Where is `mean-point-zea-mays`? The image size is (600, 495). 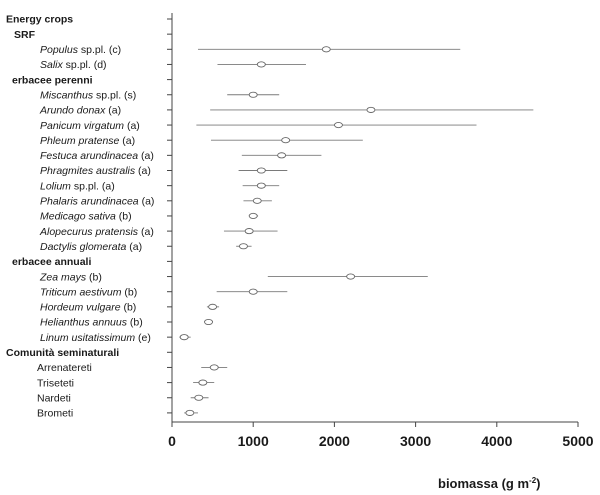
mean-point-zea-mays is located at coordinates (351, 276).